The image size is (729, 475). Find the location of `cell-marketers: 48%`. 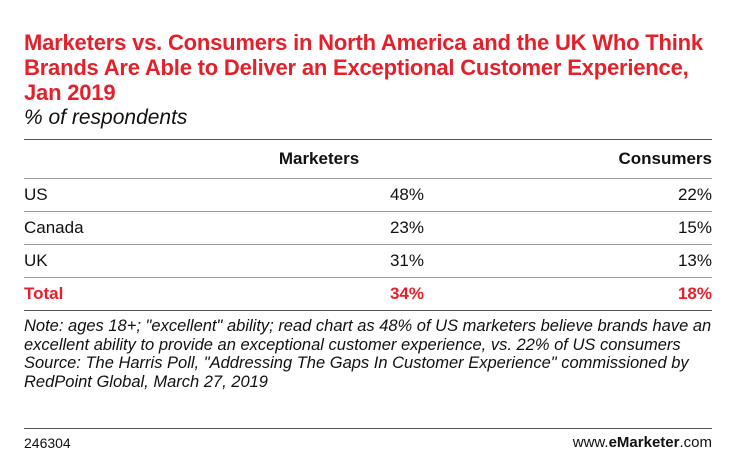

cell-marketers: 48% is located at coordinates (406, 194).